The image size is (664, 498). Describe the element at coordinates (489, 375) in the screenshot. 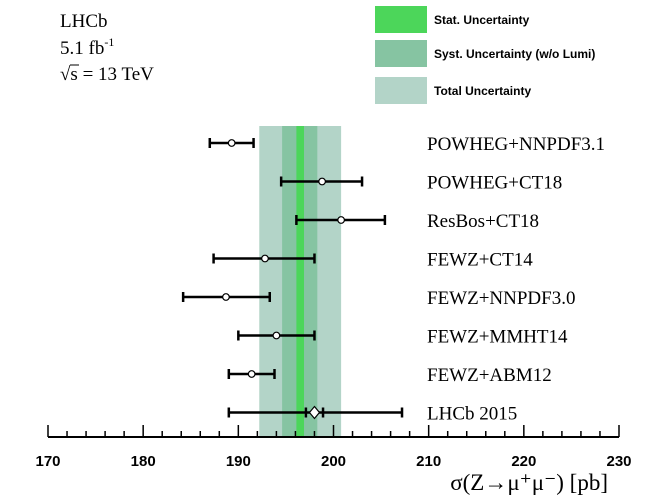

I see `row-label-fewz-abm12: FEWZ+ABM12` at that location.